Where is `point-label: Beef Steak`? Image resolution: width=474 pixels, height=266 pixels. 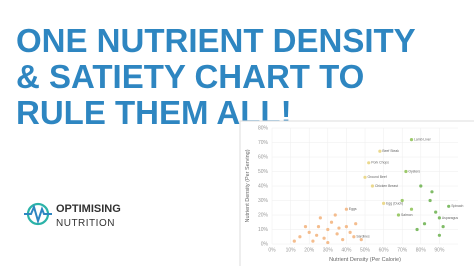 point-label: Beef Steak is located at coordinates (390, 151).